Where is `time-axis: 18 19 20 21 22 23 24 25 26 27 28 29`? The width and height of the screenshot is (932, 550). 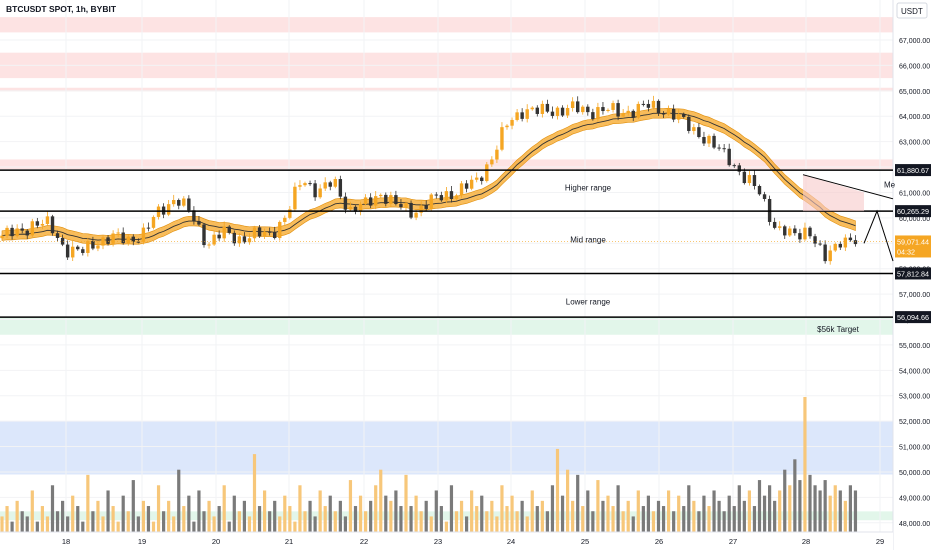
time-axis: 18 19 20 21 22 23 24 25 26 27 28 29 is located at coordinates (446, 540).